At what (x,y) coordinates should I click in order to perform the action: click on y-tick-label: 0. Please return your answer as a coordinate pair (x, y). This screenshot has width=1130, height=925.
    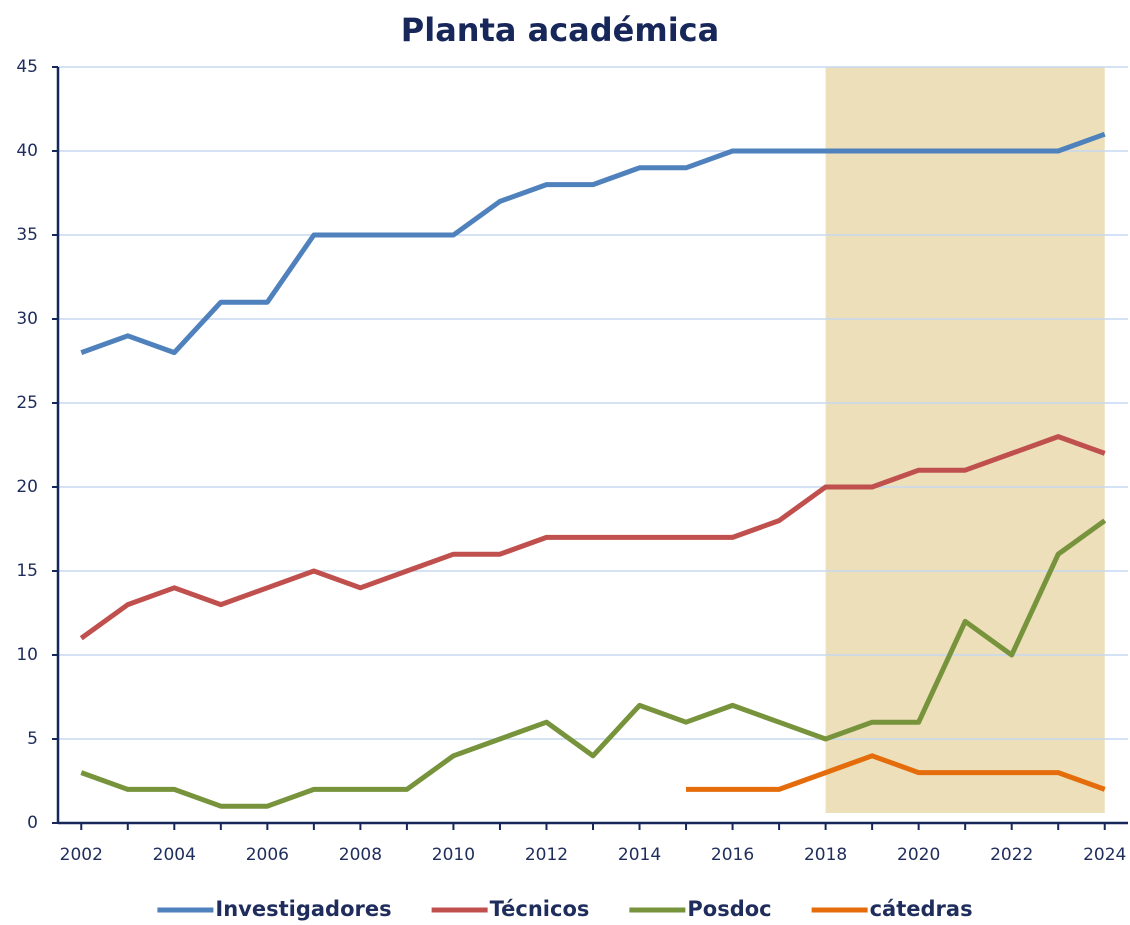
    Looking at the image, I should click on (32, 823).